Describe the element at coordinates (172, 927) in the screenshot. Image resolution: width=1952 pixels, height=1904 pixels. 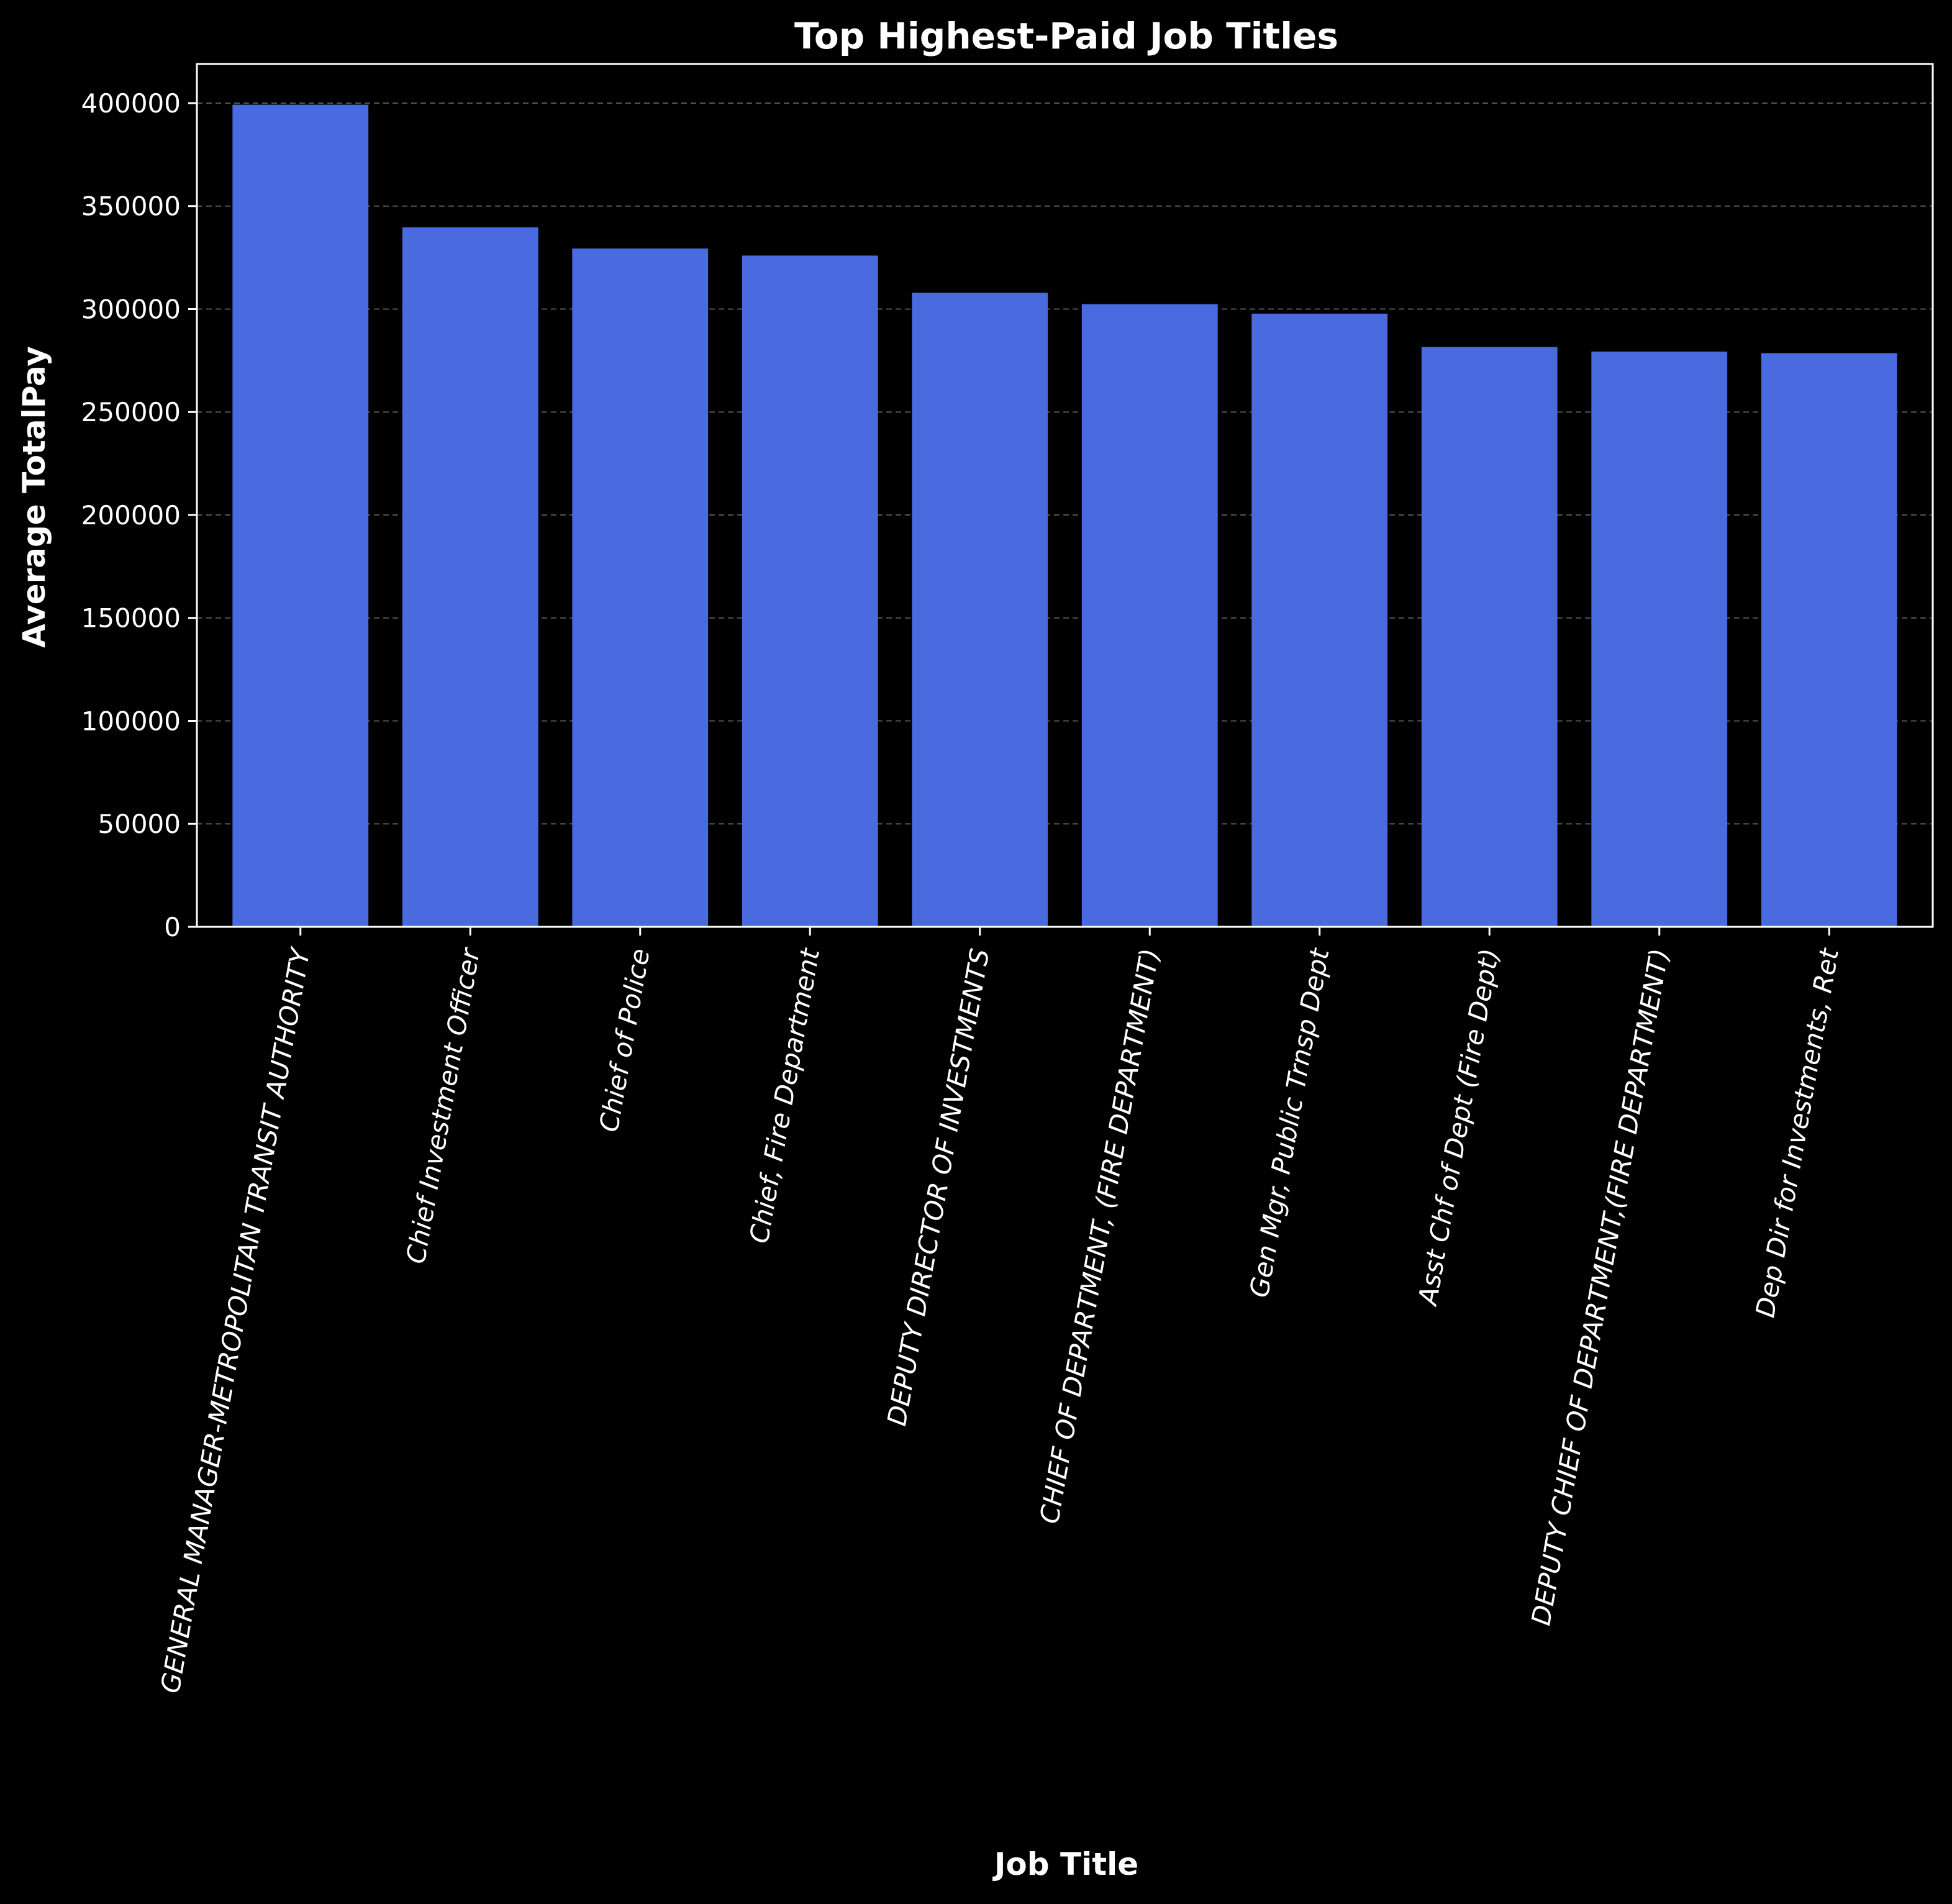
I see `y-tick-label: 0` at that location.